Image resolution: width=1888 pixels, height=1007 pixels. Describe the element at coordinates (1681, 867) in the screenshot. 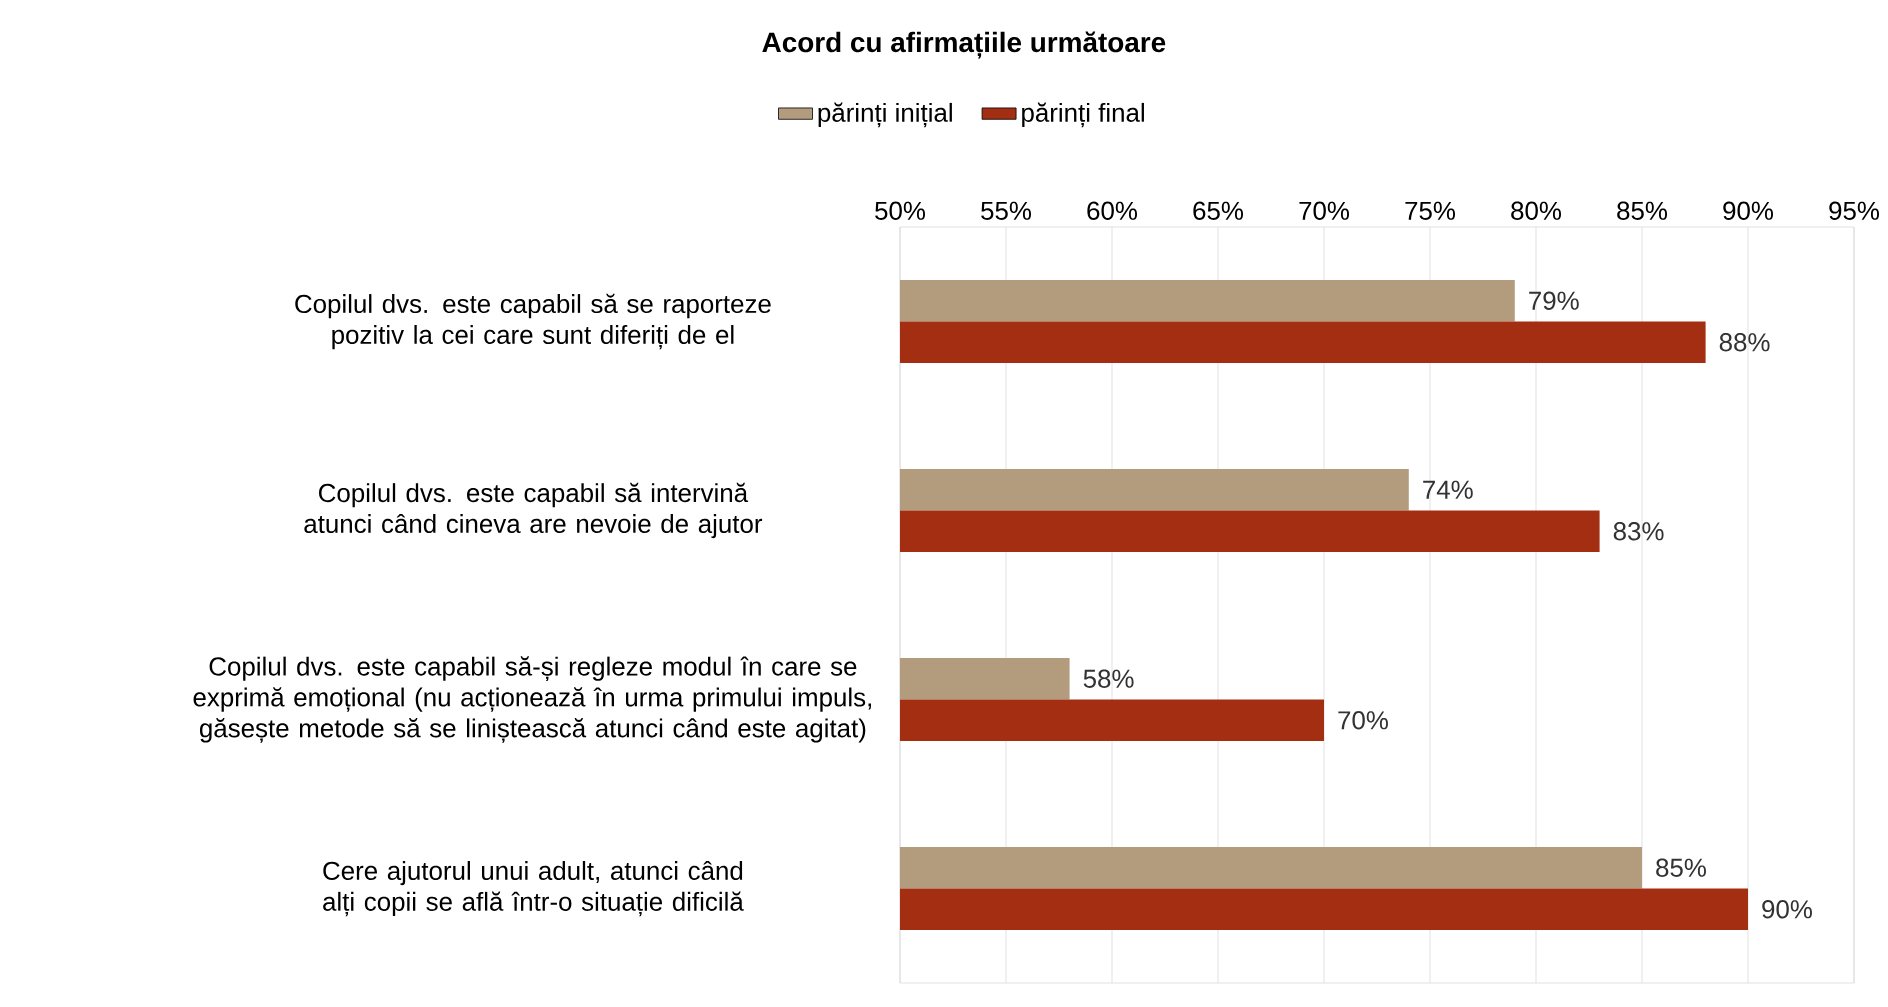

I see `data-label: 85%` at that location.